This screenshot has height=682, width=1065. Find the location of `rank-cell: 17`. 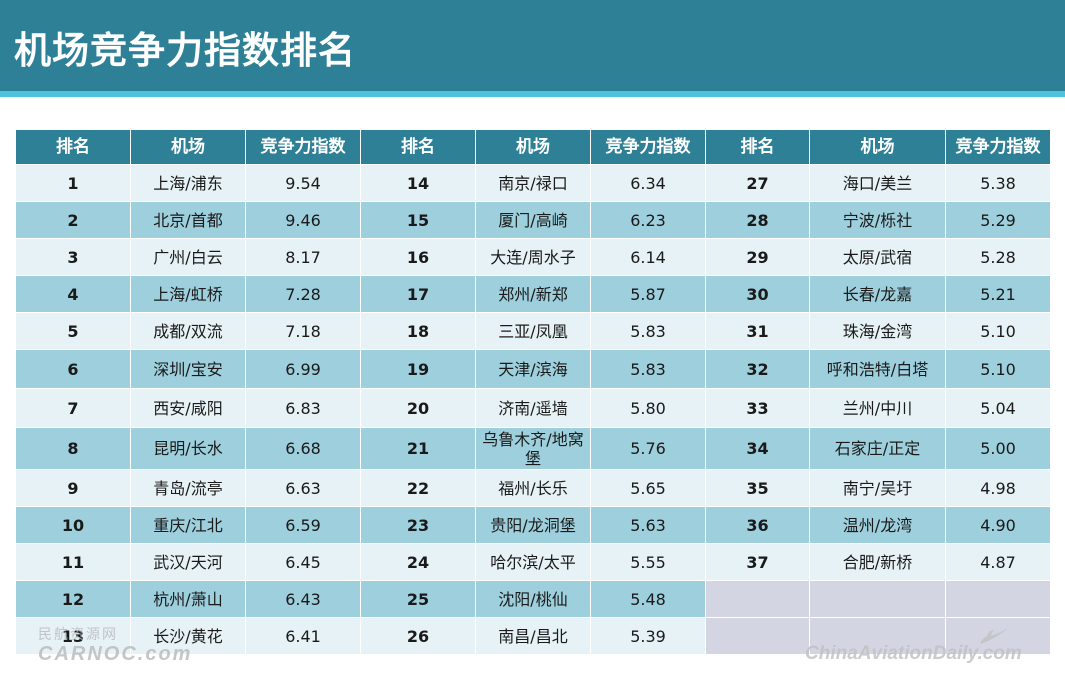

rank-cell: 17 is located at coordinates (418, 294).